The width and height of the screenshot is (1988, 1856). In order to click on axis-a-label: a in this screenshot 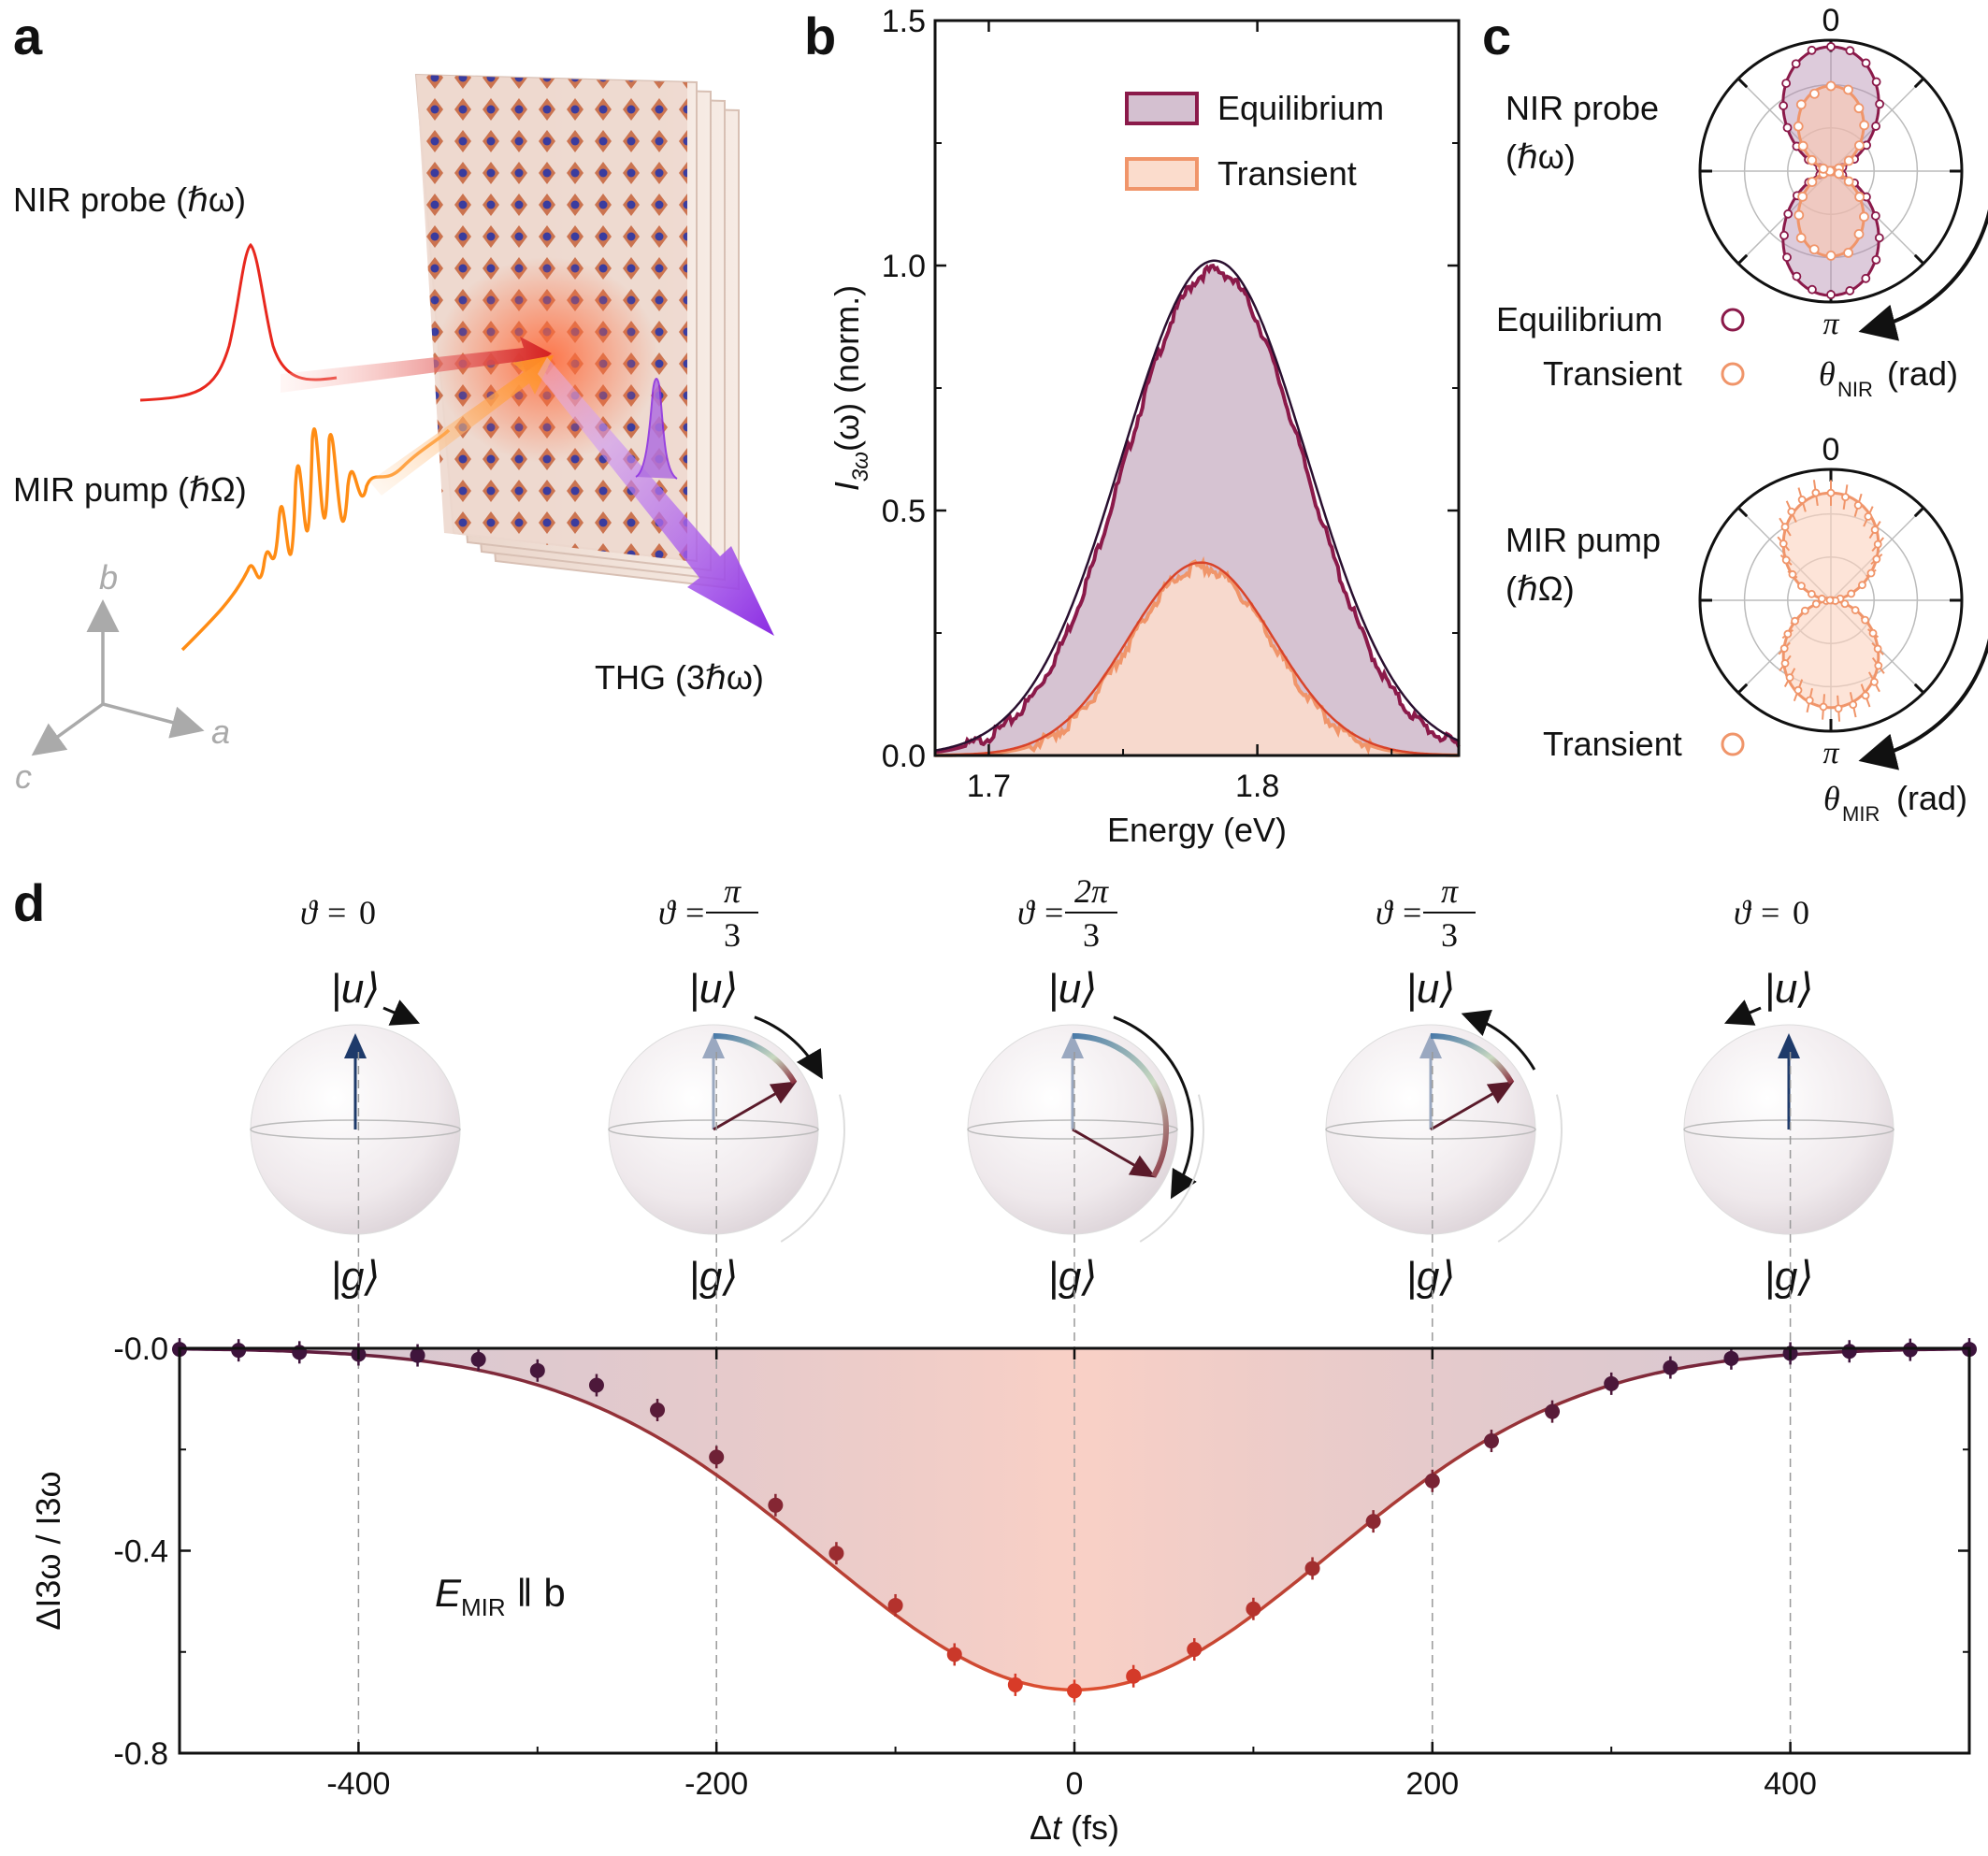, I will do `click(220, 731)`.